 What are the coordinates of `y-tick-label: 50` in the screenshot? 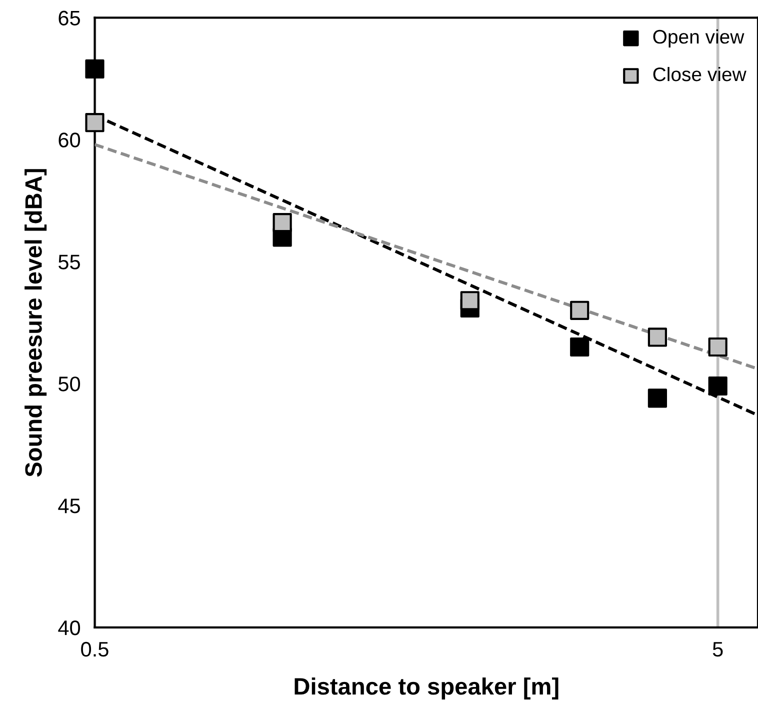 It's located at (69, 384).